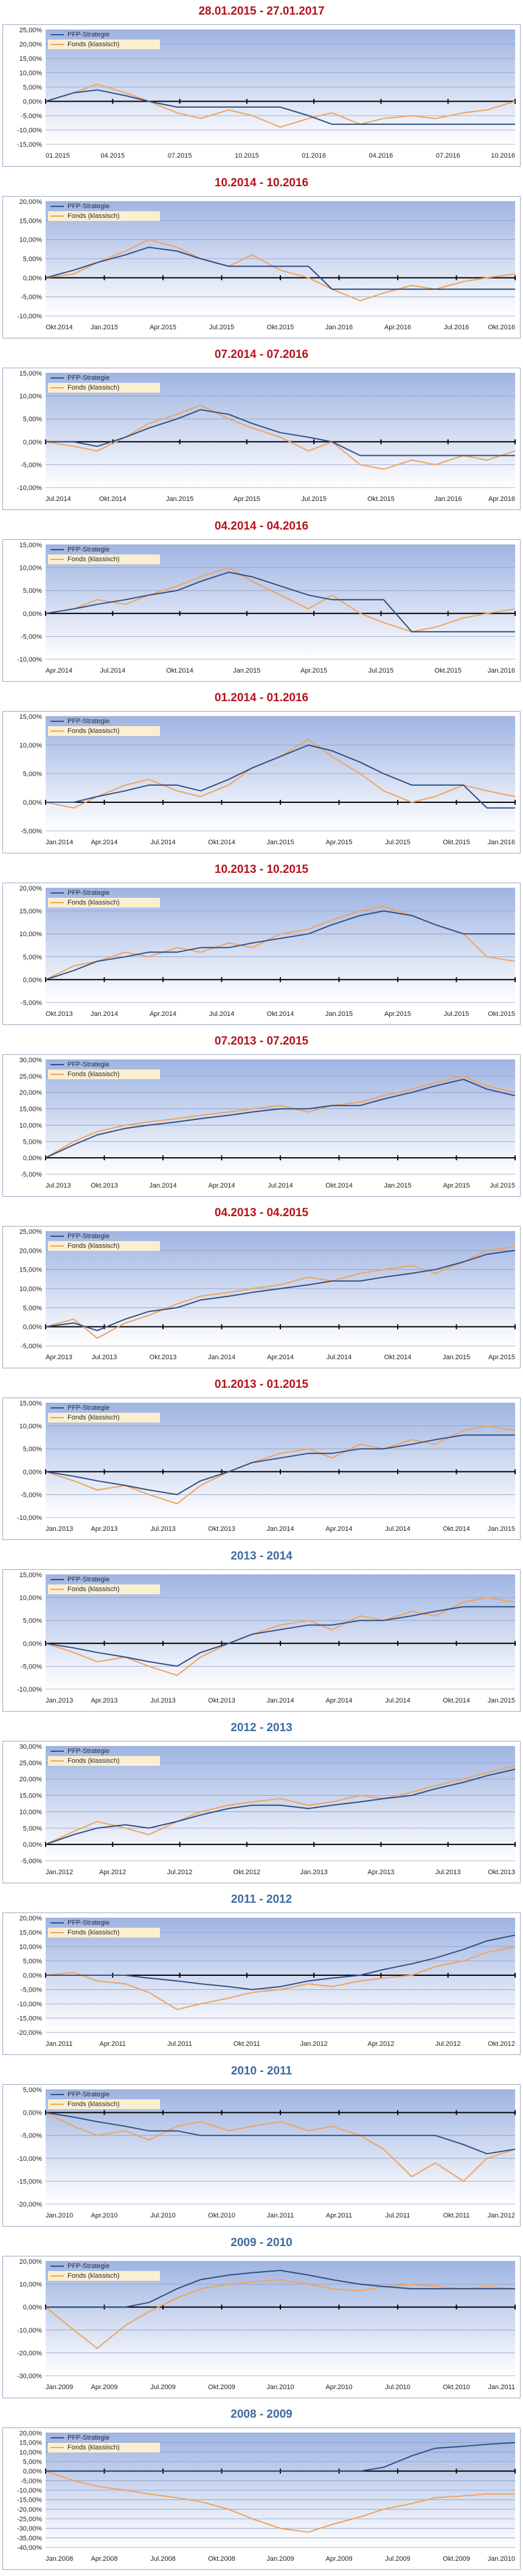  I want to click on x-tick-label: Jul.2015, so click(503, 1185).